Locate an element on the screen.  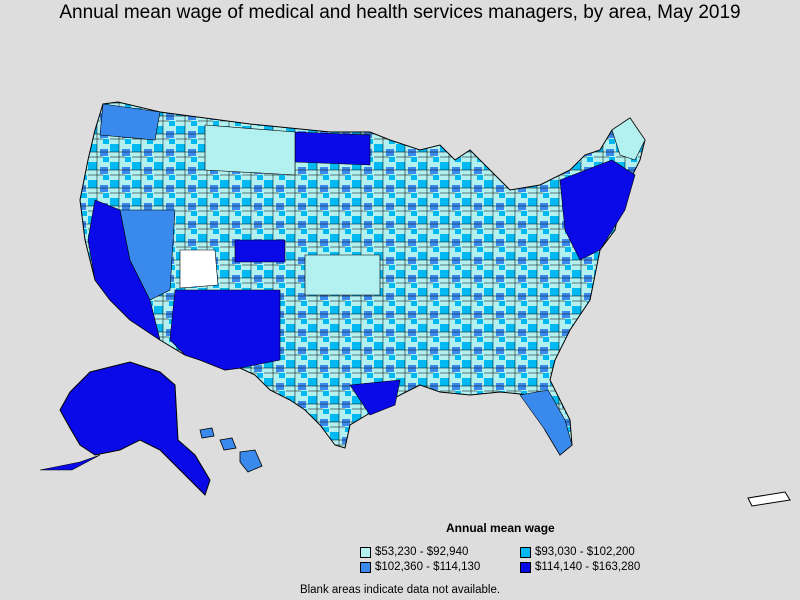
region-utah-blank is located at coordinates (199, 269).